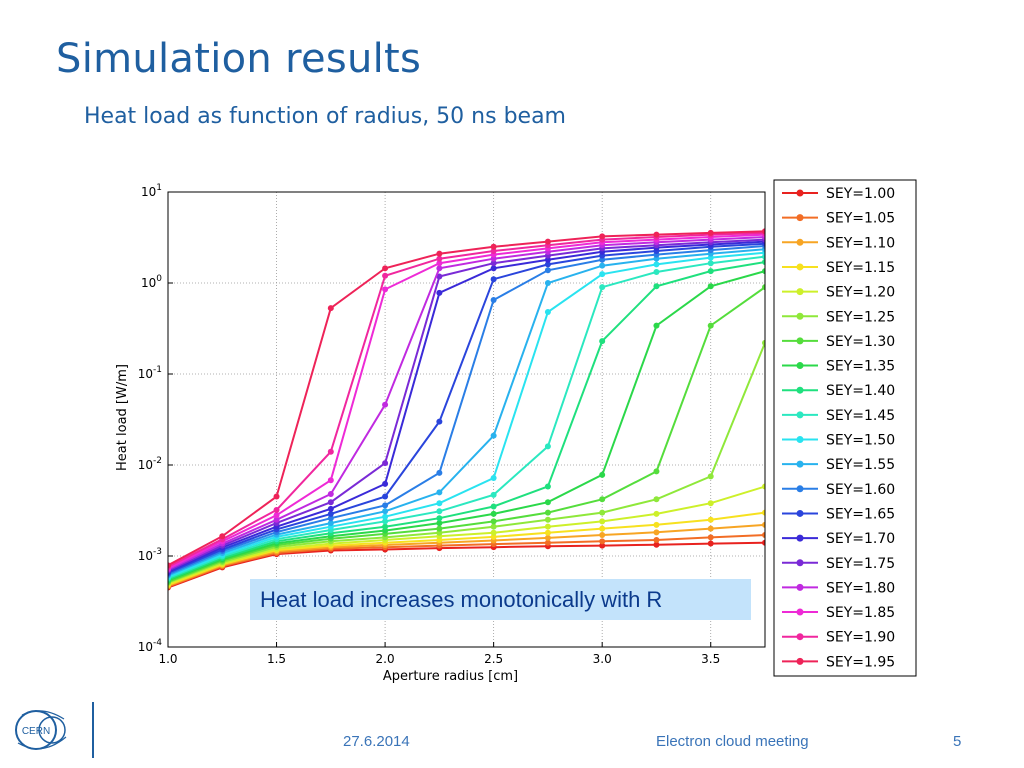 This screenshot has width=1024, height=768. Describe the element at coordinates (385, 659) in the screenshot. I see `x-tick-label: 2.0` at that location.